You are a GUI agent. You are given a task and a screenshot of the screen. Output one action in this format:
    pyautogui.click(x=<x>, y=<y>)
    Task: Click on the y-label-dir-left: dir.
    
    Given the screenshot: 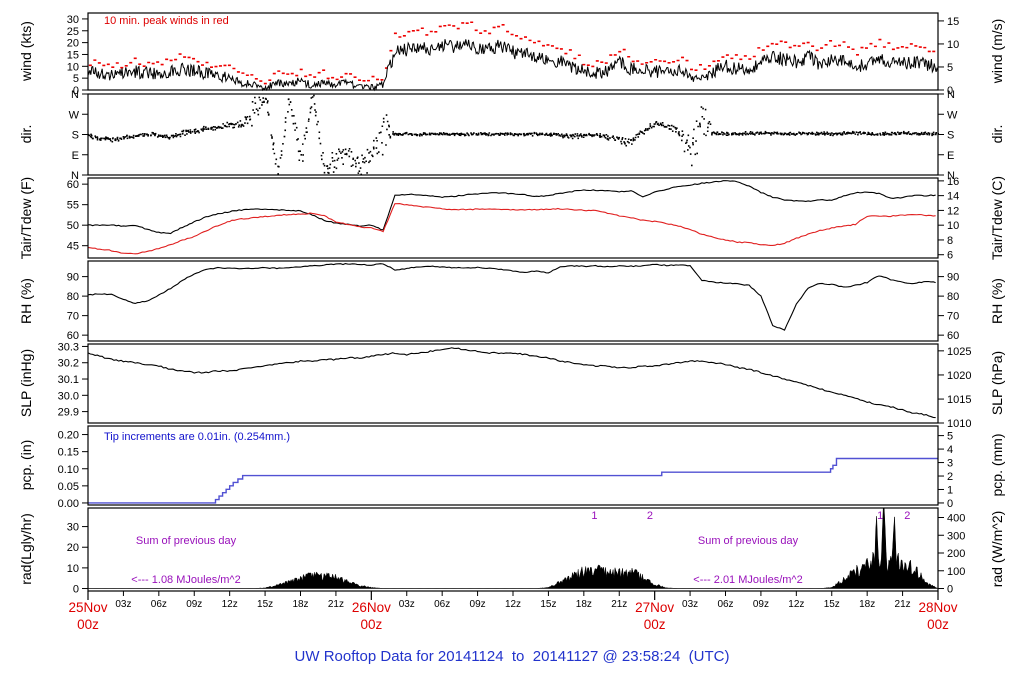 What is the action you would take?
    pyautogui.click(x=26, y=134)
    